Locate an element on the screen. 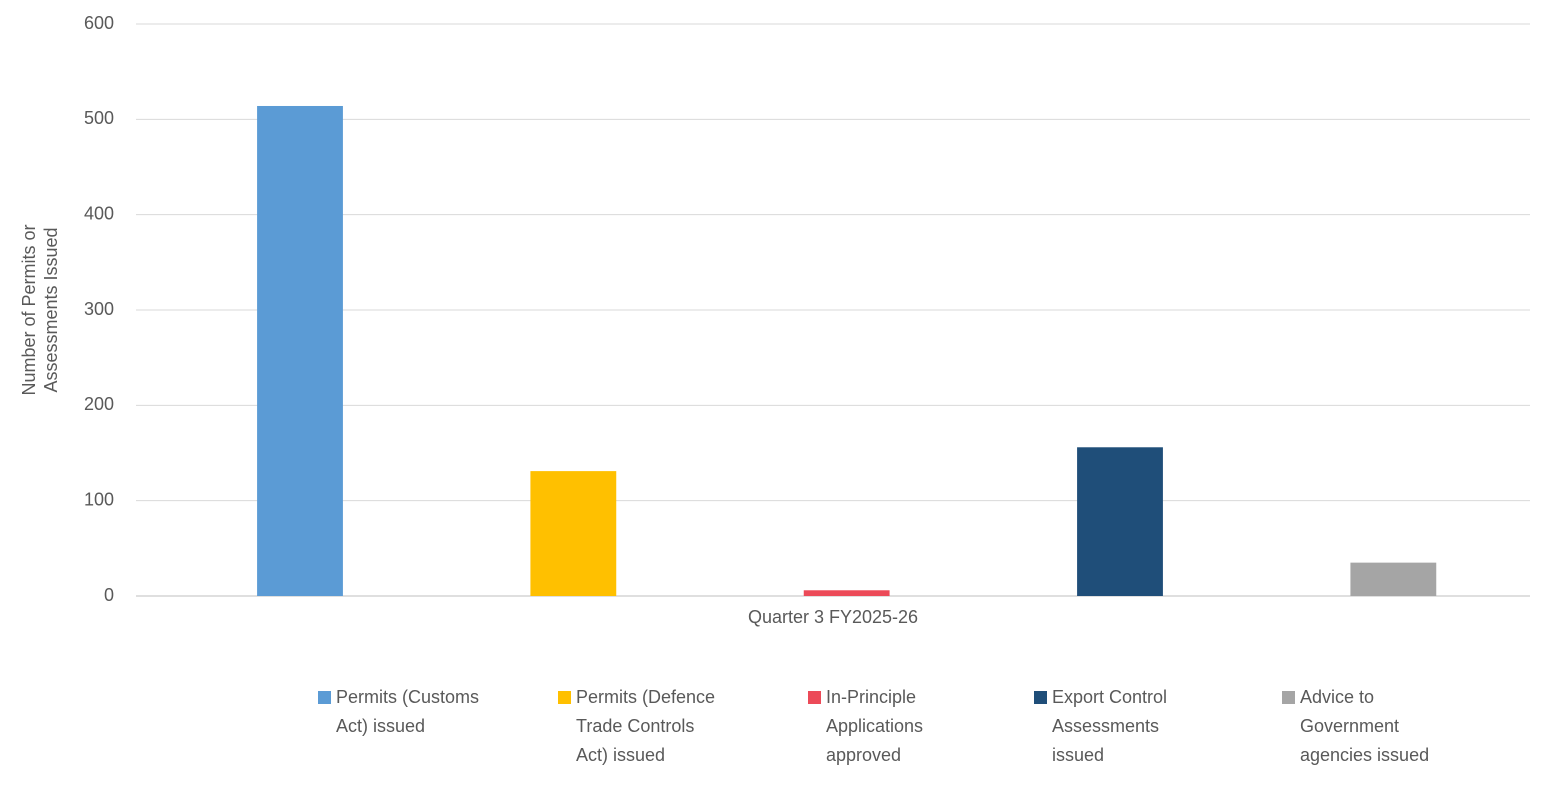 This screenshot has width=1544, height=792. legend-item: Permits (Customs Act) issued is located at coordinates (402, 712).